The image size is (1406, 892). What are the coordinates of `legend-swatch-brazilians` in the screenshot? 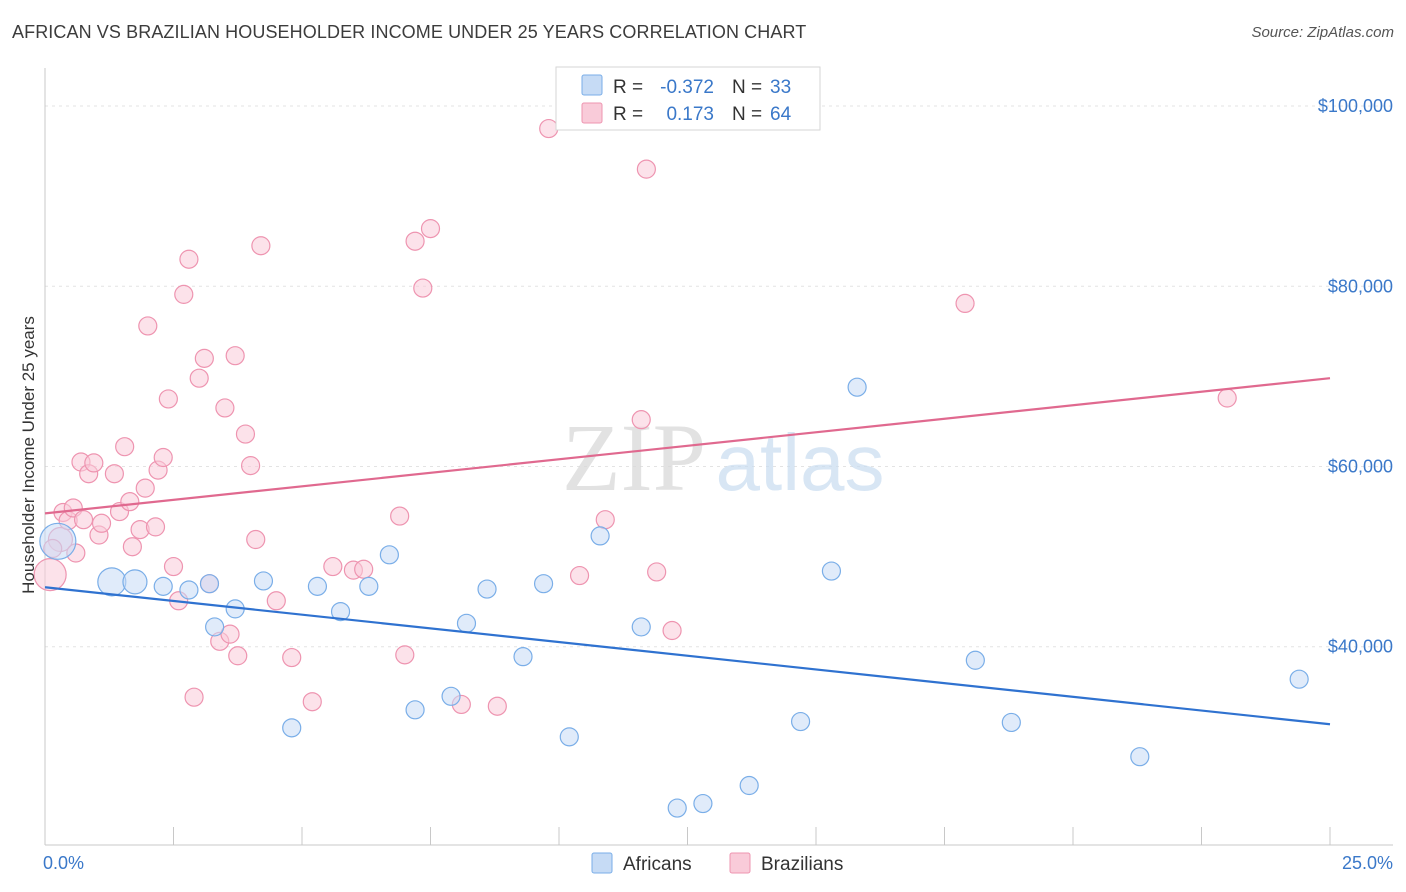 It's located at (592, 113).